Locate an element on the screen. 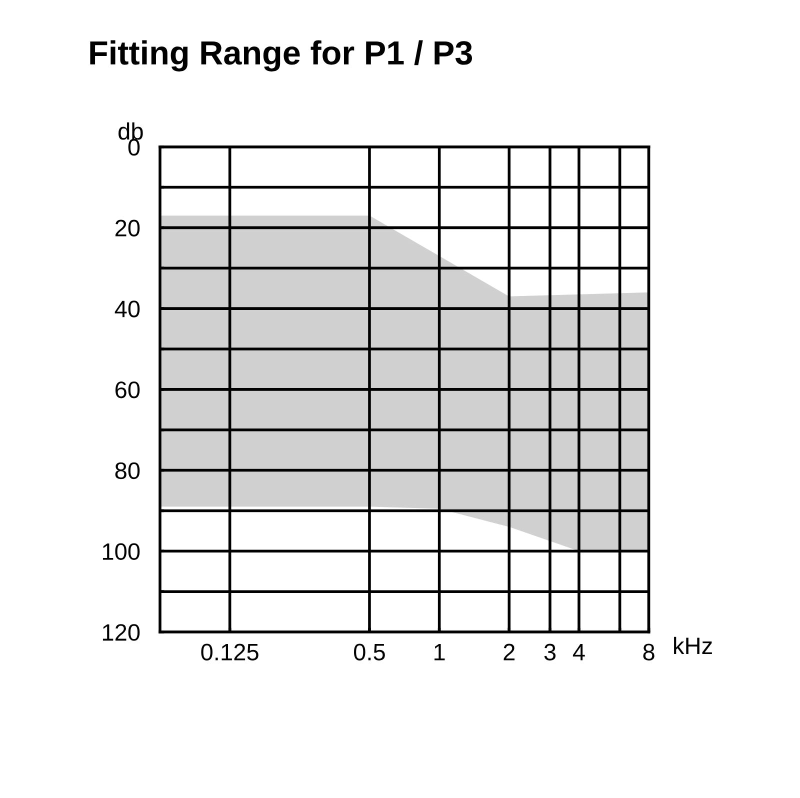  x-tick-label: 1 is located at coordinates (439, 652).